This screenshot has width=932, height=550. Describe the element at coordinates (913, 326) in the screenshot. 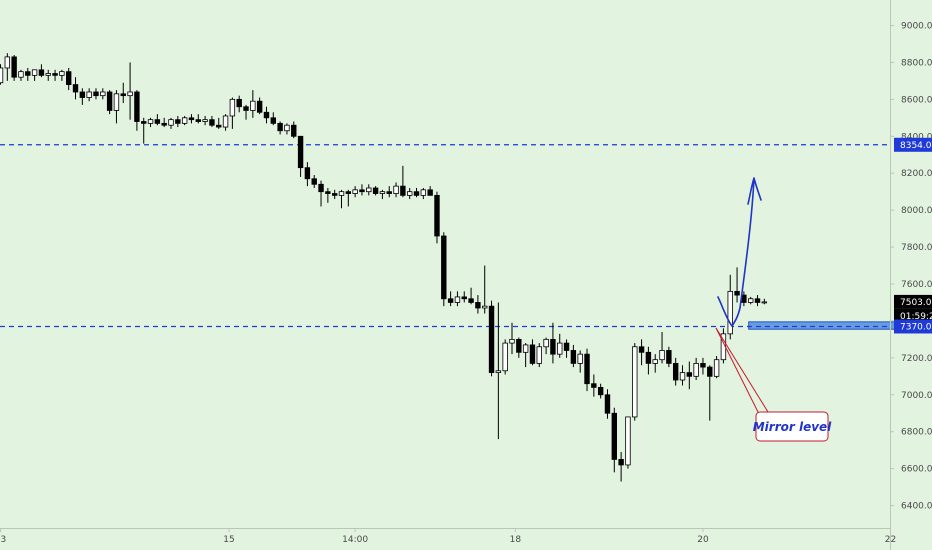

I see `level-tag-lower-bg` at that location.